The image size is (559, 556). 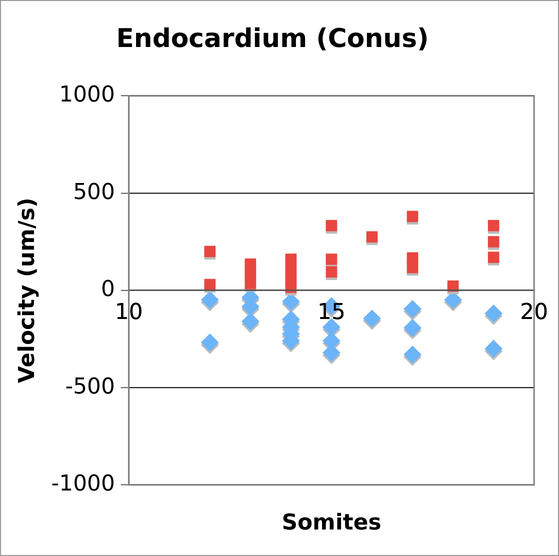 I want to click on x-tick-label: 20, so click(x=534, y=313).